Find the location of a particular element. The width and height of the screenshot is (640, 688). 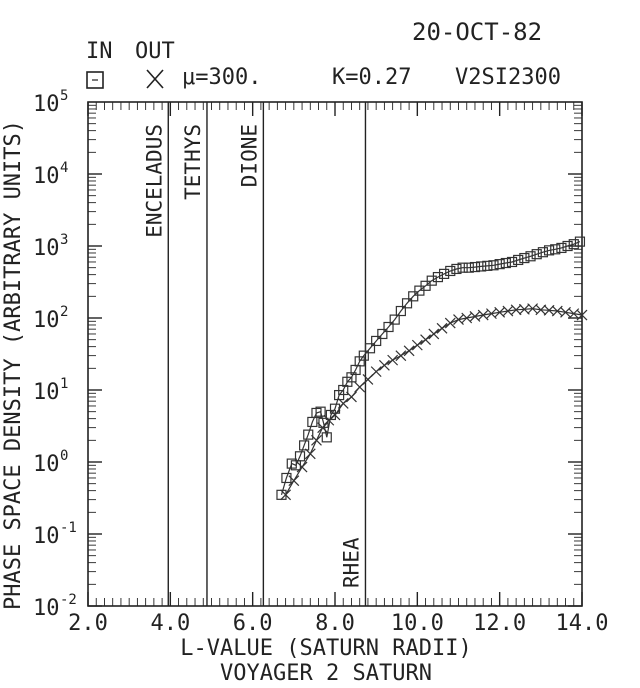

out-legend-label: OUT is located at coordinates (155, 51).